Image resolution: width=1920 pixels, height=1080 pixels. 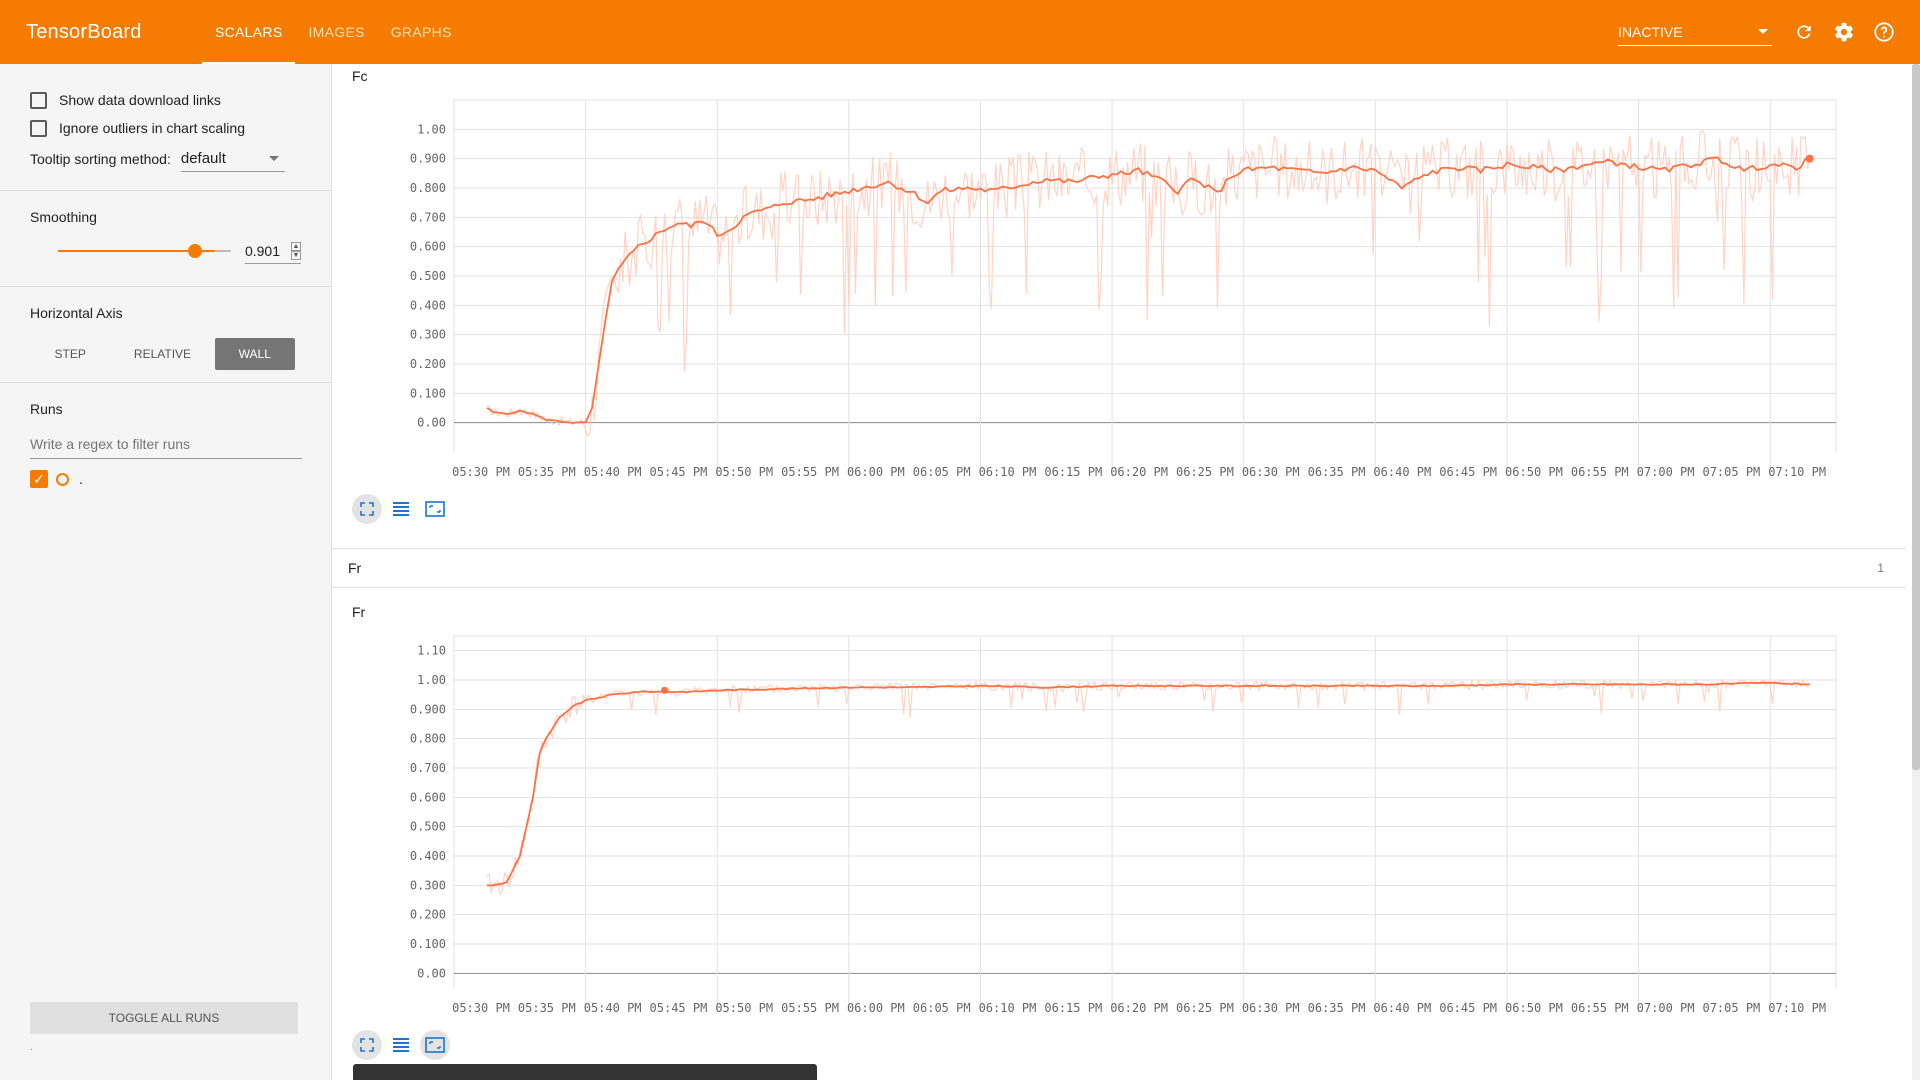 What do you see at coordinates (421, 32) in the screenshot?
I see `tab-graphs: GRAPHS` at bounding box center [421, 32].